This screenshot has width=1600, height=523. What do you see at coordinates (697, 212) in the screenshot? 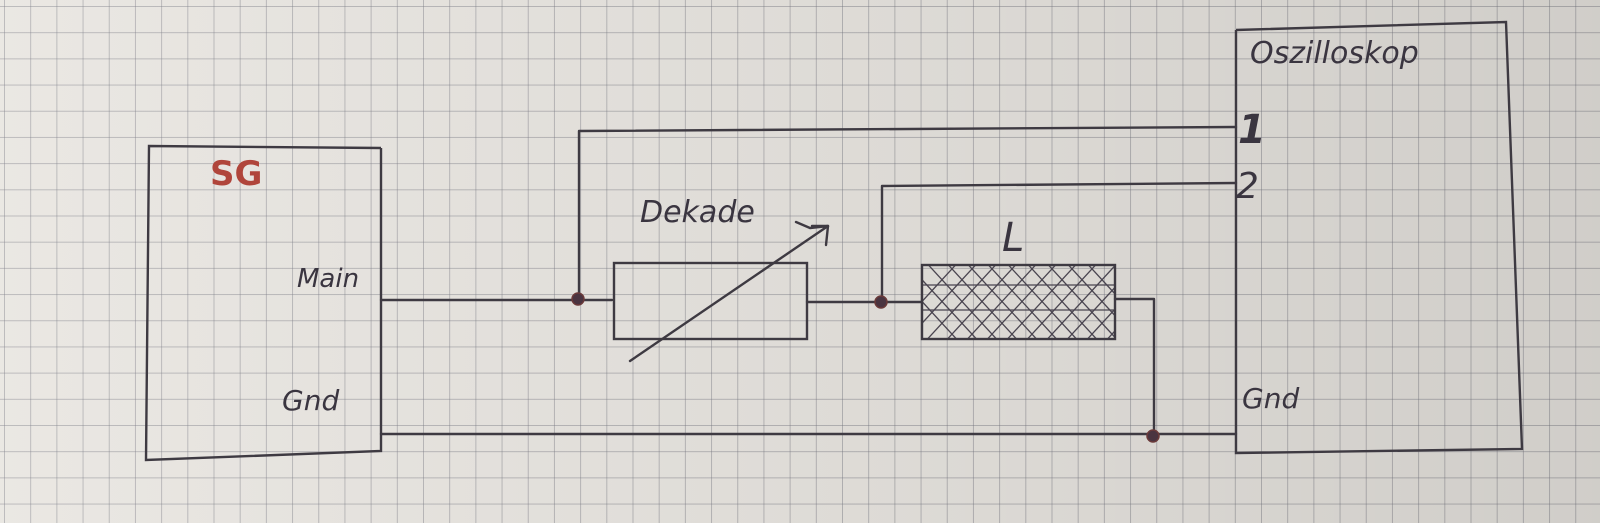
I see `decade-label: Dekade` at bounding box center [697, 212].